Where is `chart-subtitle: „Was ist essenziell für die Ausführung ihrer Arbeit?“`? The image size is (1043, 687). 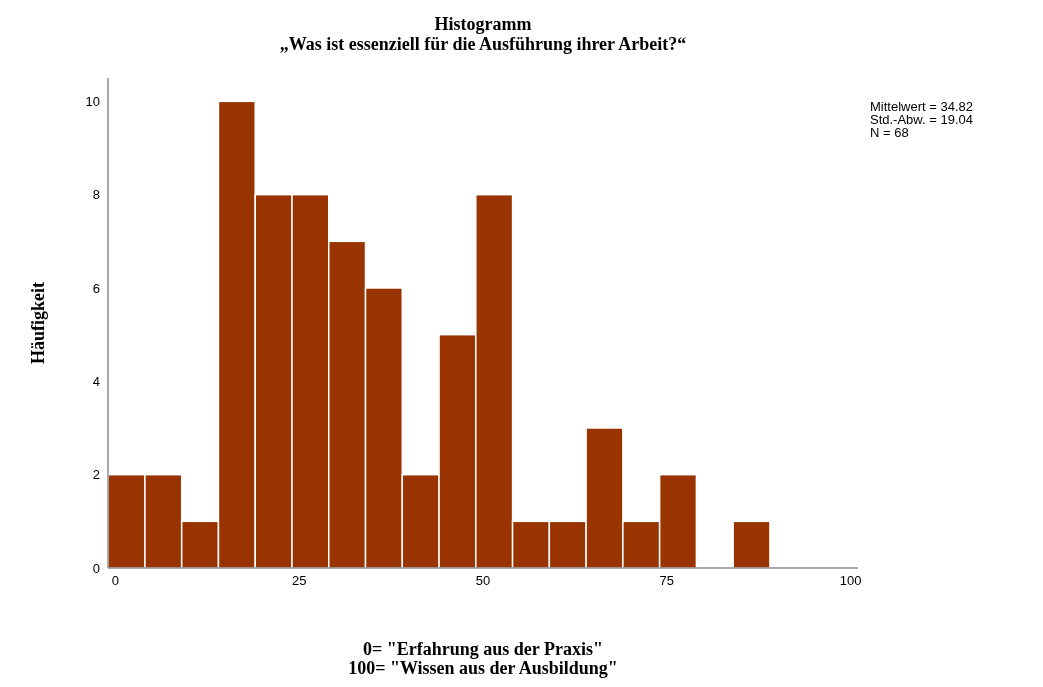
chart-subtitle: „Was ist essenziell für die Ausführung ihrer Arbeit?“ is located at coordinates (483, 44).